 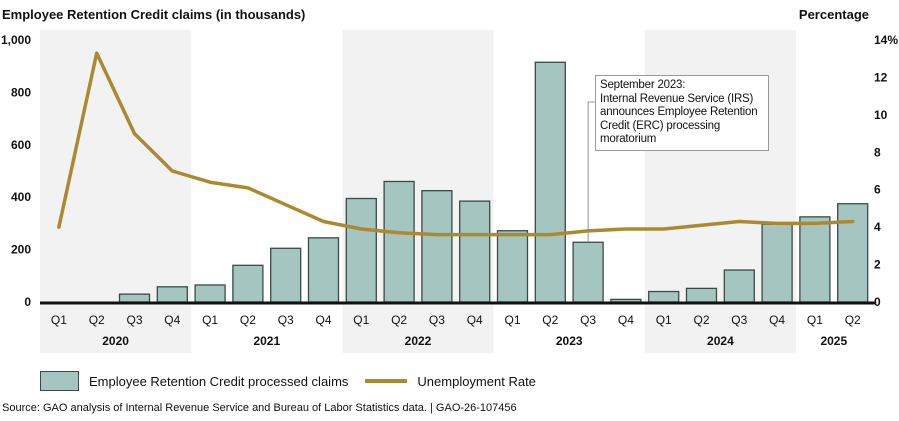 What do you see at coordinates (720, 341) in the screenshot?
I see `year-label: 2024` at bounding box center [720, 341].